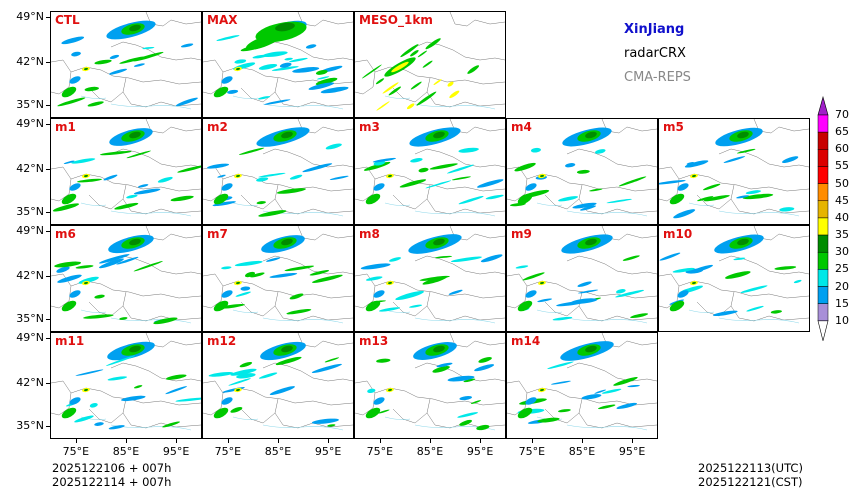 Image resolution: width=860 pixels, height=501 pixels. What do you see at coordinates (823, 105) in the screenshot?
I see `colorbar-top-extension` at bounding box center [823, 105].